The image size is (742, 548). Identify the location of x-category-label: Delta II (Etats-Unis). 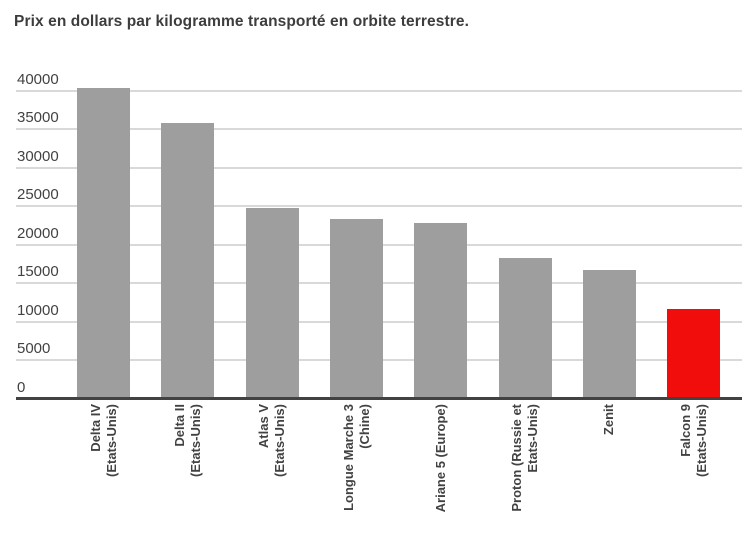
(188, 464).